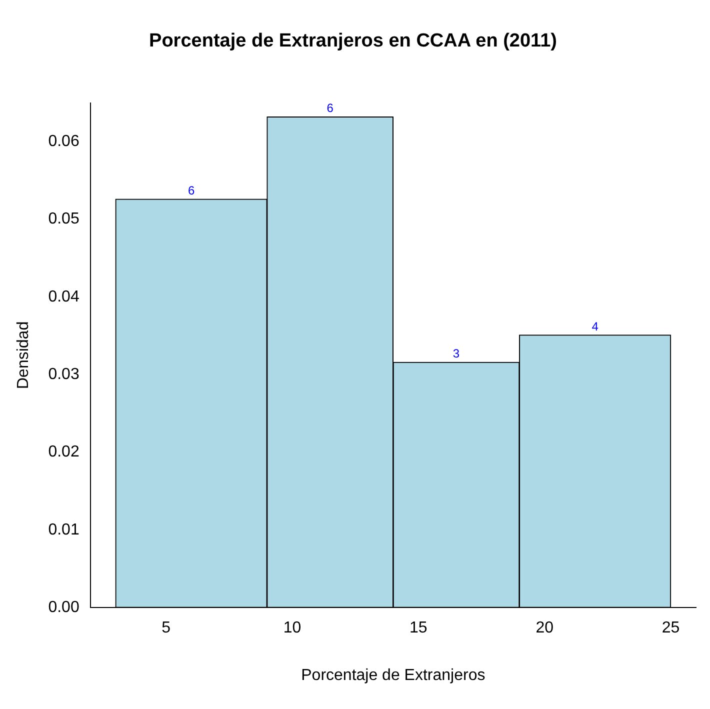  I want to click on x-axis-title: Porcentaje de Extranjeros, so click(393, 675).